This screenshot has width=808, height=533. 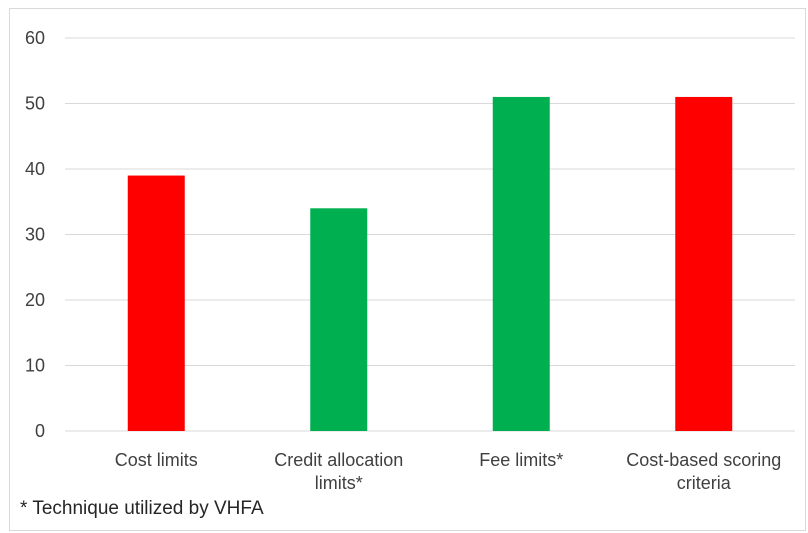 What do you see at coordinates (35, 104) in the screenshot?
I see `y-tick-label: 50` at bounding box center [35, 104].